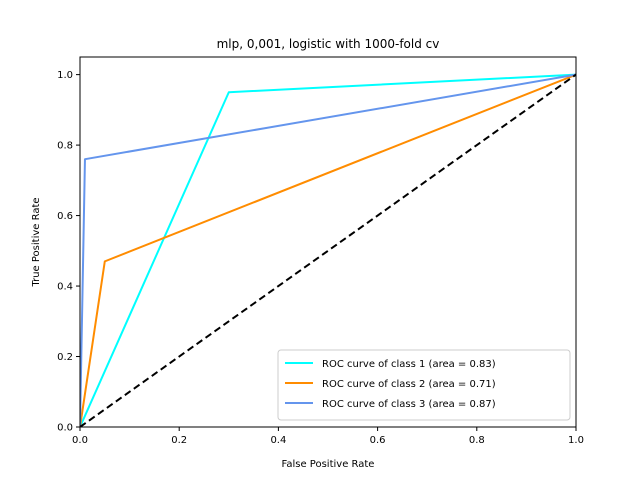 The height and width of the screenshot is (480, 640). Describe the element at coordinates (328, 44) in the screenshot. I see `chart-title: mlp, 0,001, logistic with 1000-fold cv` at that location.